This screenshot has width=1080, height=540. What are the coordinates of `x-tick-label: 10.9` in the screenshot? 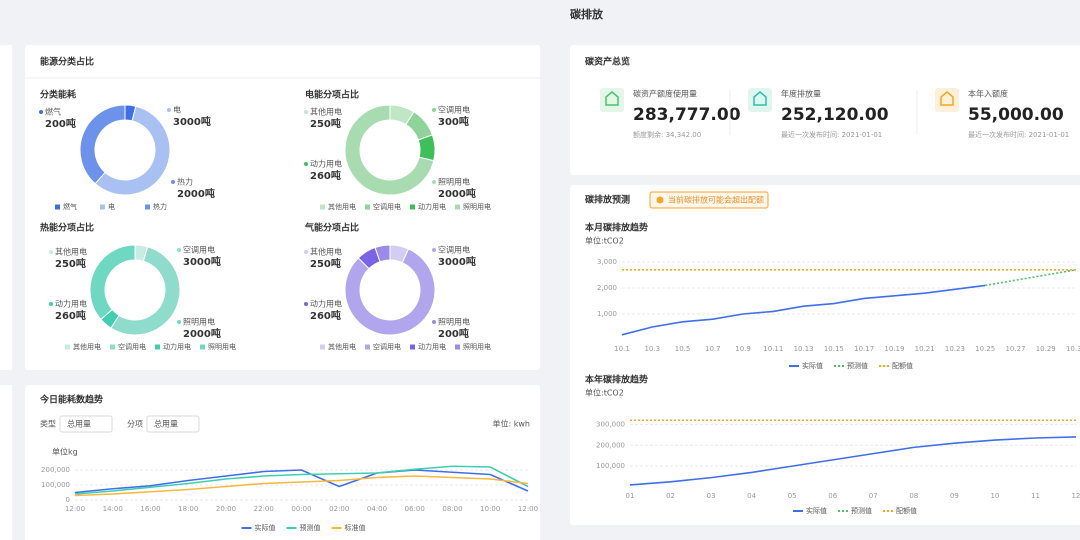 It's located at (743, 349).